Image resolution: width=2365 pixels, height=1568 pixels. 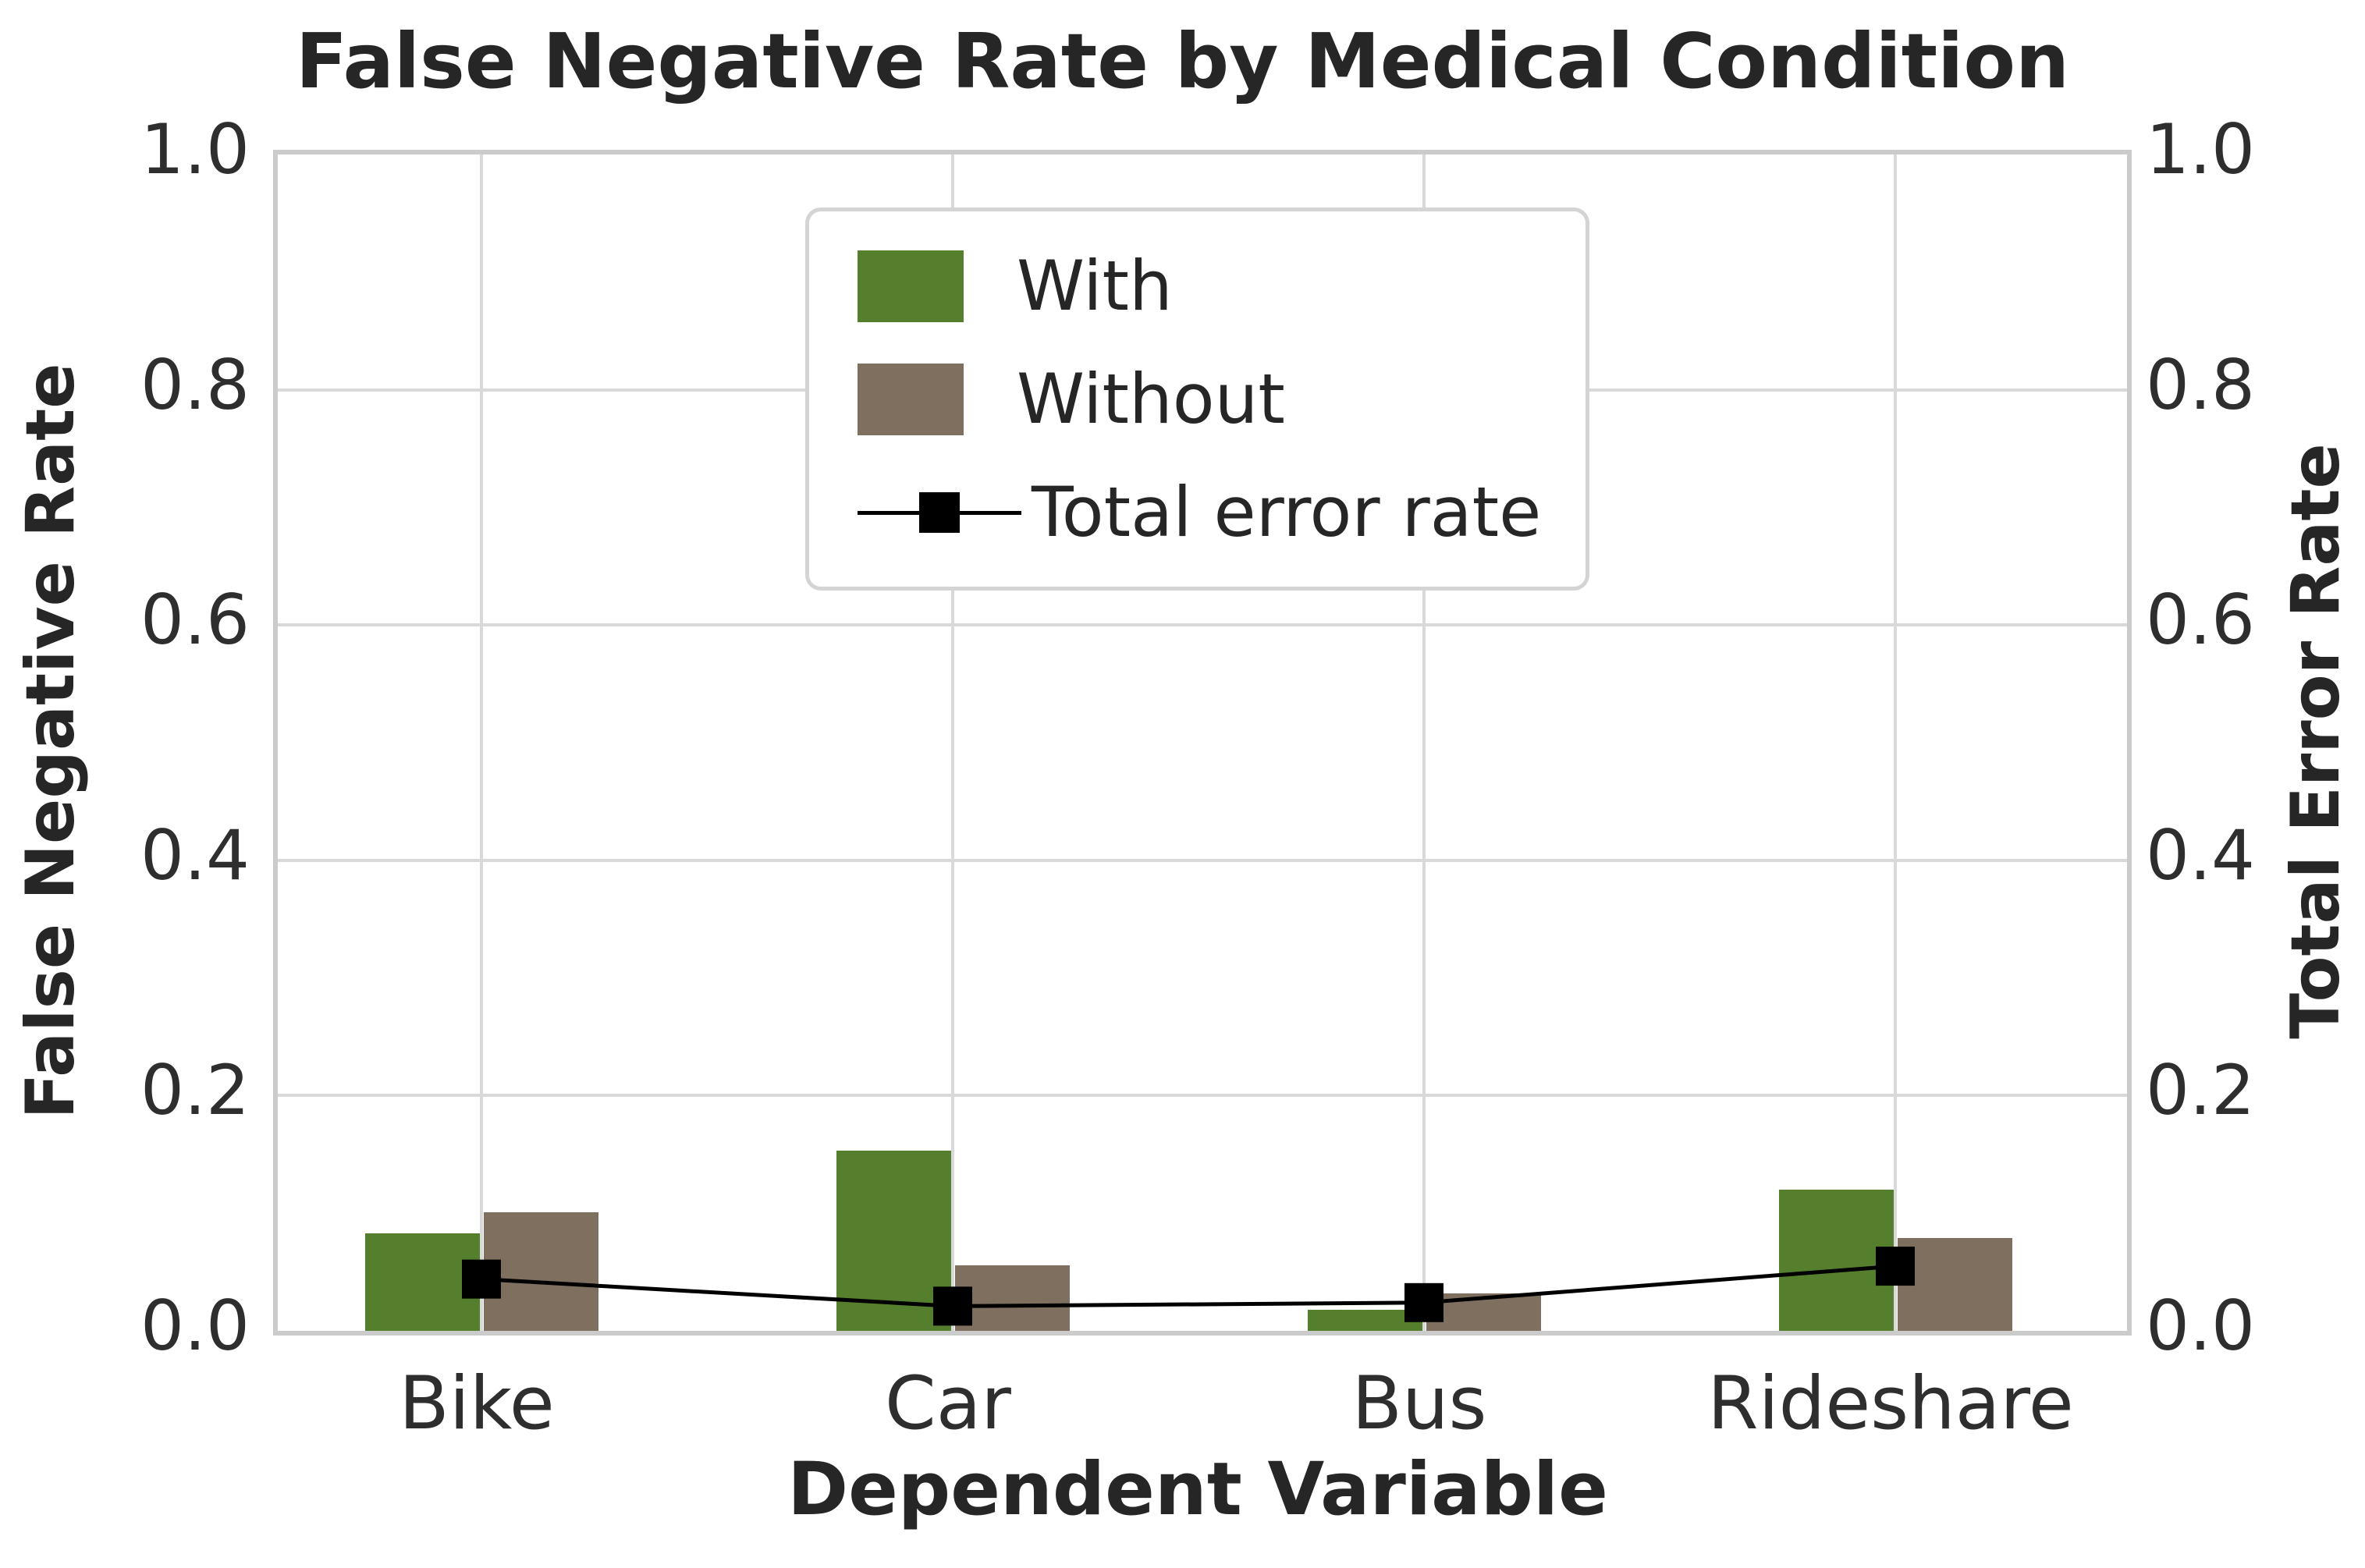 I want to click on x-tick-label-bike: Bike, so click(x=477, y=1404).